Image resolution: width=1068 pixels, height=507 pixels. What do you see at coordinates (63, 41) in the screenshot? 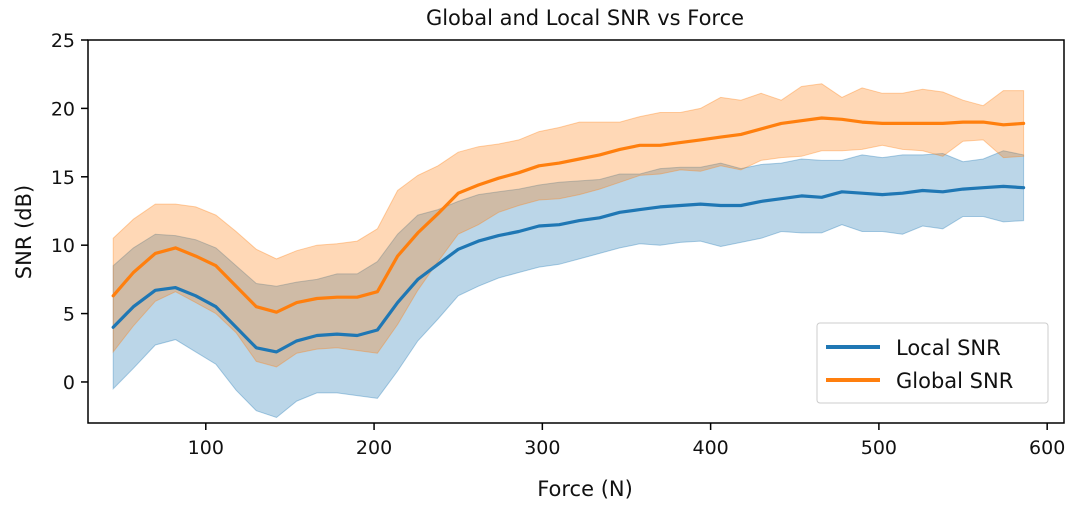
I see `y-tick-label: 25` at bounding box center [63, 41].